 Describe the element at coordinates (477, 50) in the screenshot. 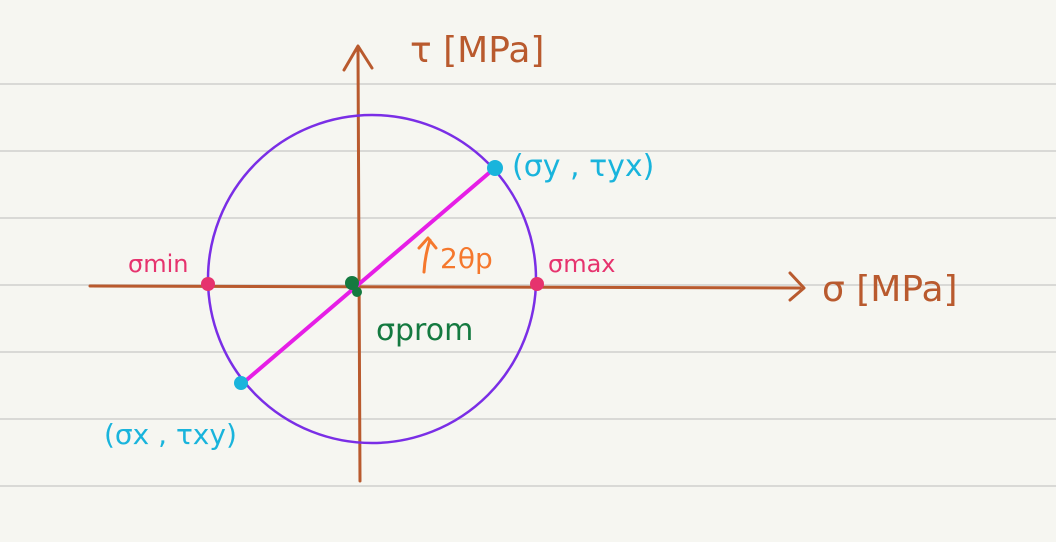

I see `tau-axis-label: τ [MPa]` at that location.